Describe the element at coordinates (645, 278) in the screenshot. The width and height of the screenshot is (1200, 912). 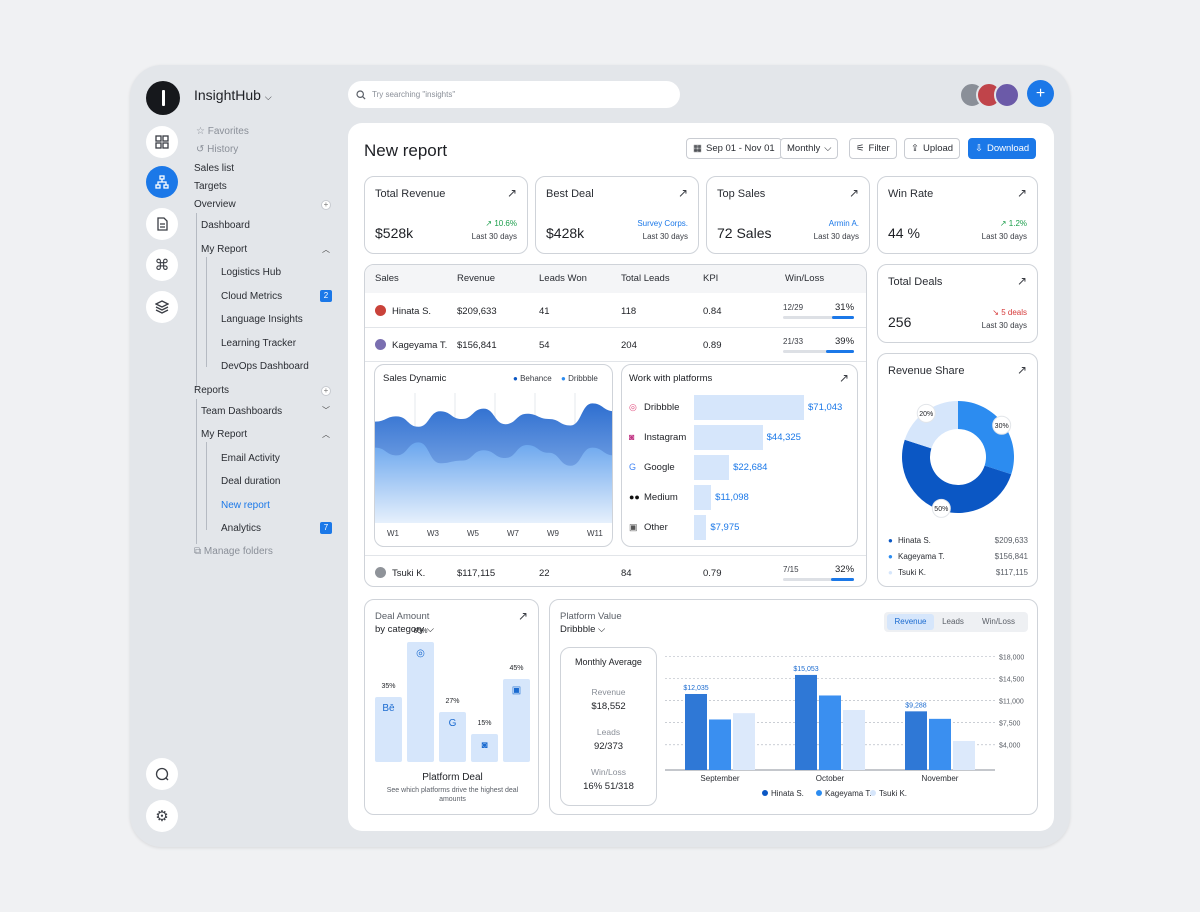
I see `column-header: Total Leads` at that location.